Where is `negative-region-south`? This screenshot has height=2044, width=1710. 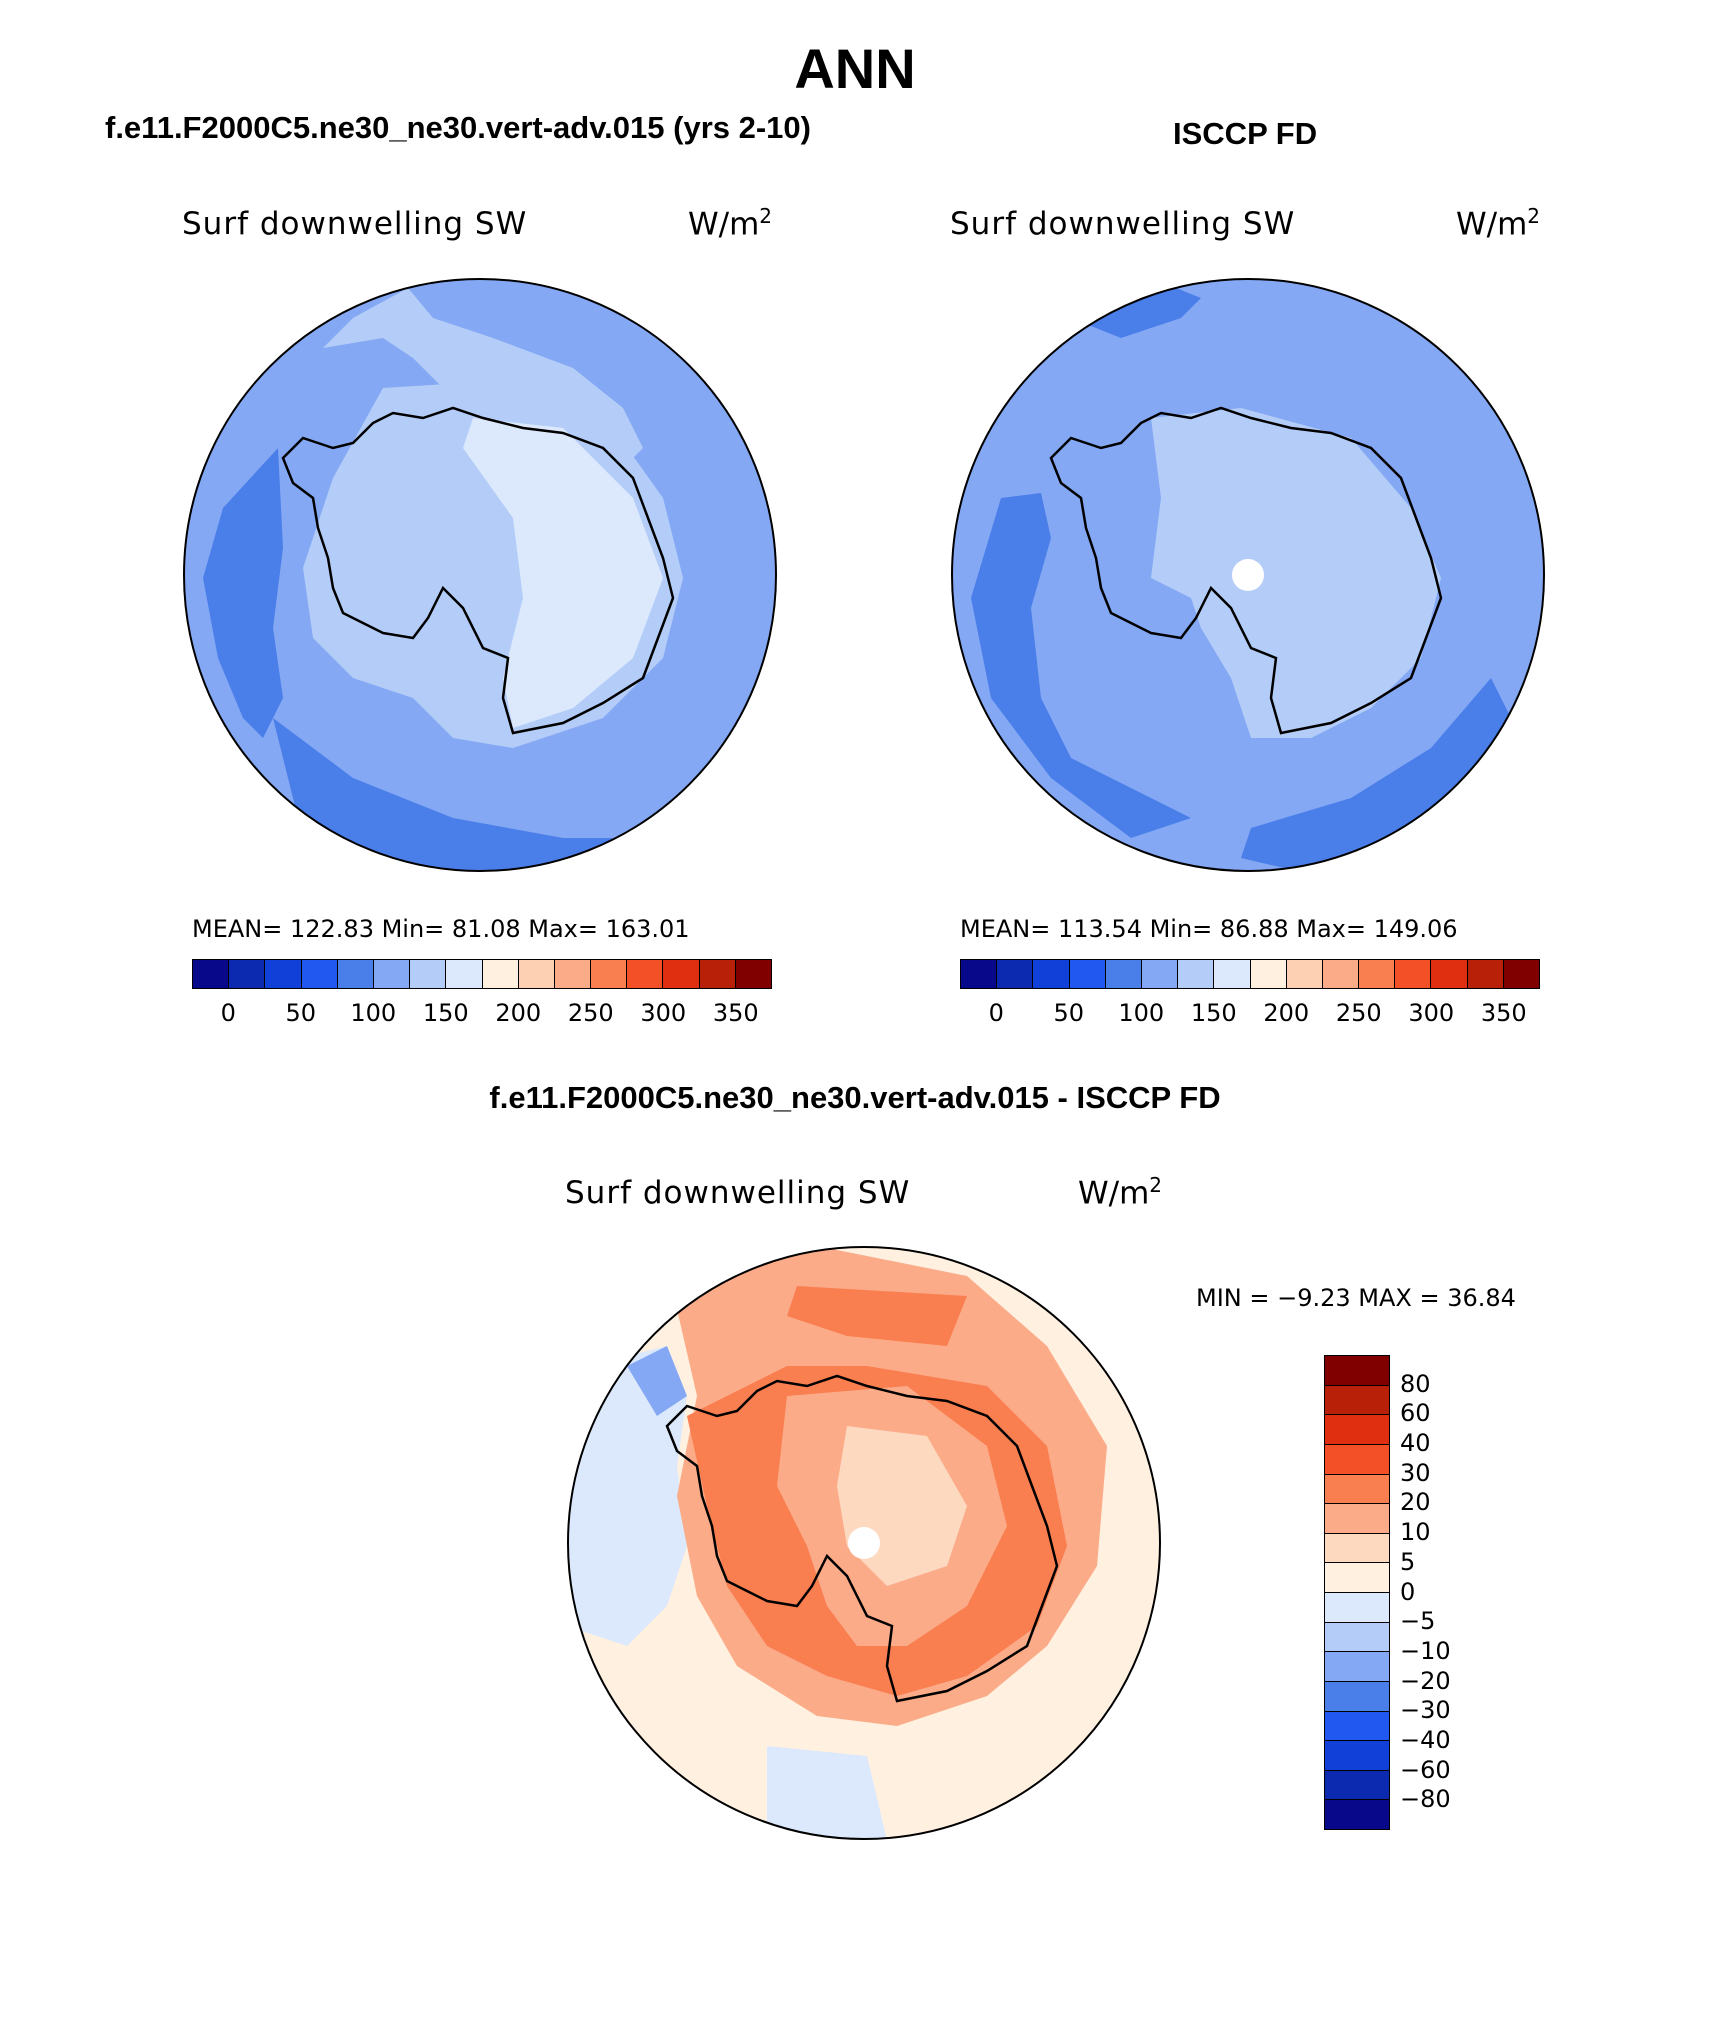
negative-region-south is located at coordinates (827, 1792).